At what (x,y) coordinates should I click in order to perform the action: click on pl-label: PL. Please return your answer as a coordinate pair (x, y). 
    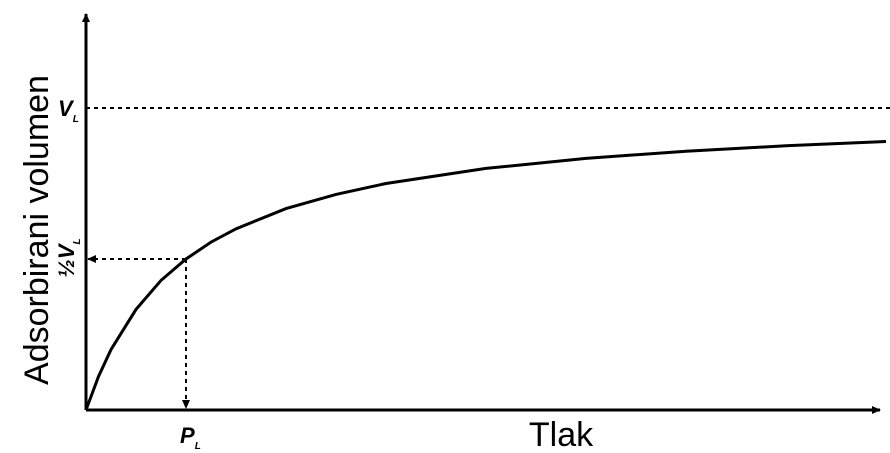
    Looking at the image, I should click on (190, 437).